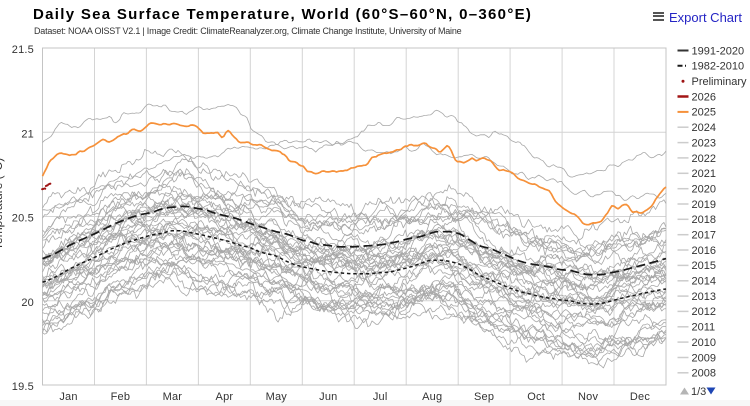 The width and height of the screenshot is (750, 406). What do you see at coordinates (704, 251) in the screenshot?
I see `svg-text: 2016` at bounding box center [704, 251].